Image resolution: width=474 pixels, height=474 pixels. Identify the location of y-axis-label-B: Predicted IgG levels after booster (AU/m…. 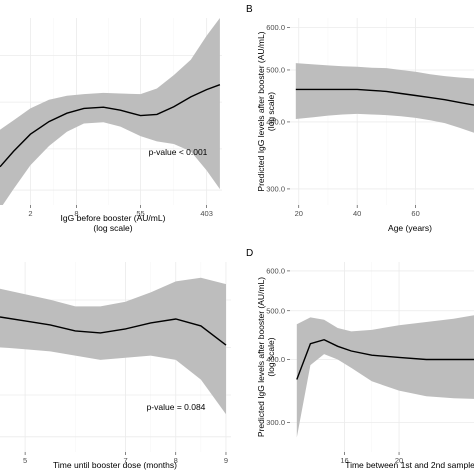
(261, 111).